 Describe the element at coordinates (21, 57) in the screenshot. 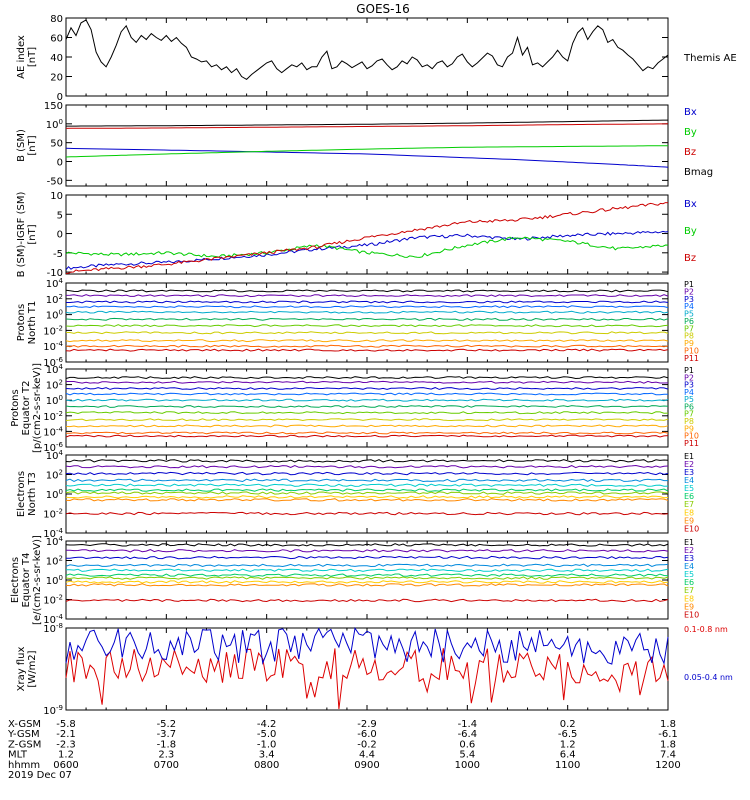

I see `y-axis-label: AE index` at that location.